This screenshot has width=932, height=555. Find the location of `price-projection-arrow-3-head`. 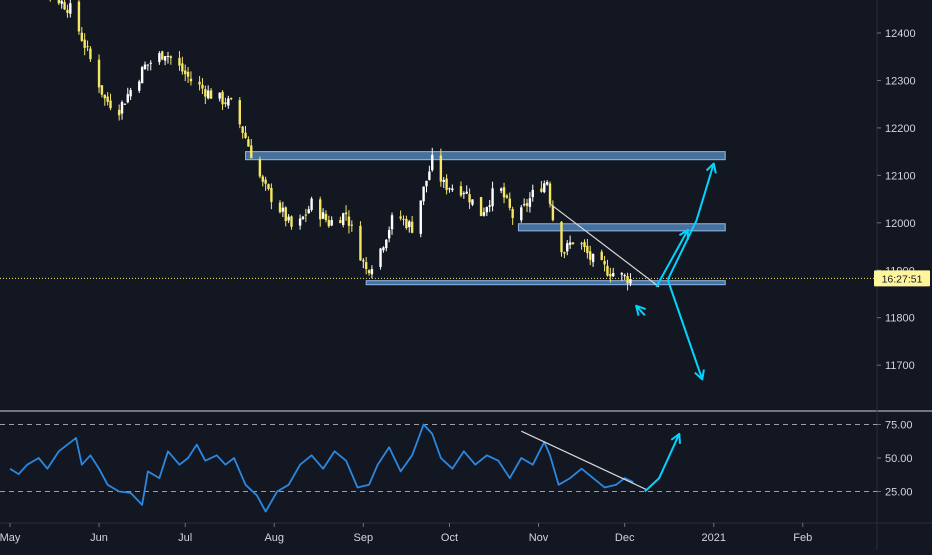

price-projection-arrow-3-head is located at coordinates (711, 168).